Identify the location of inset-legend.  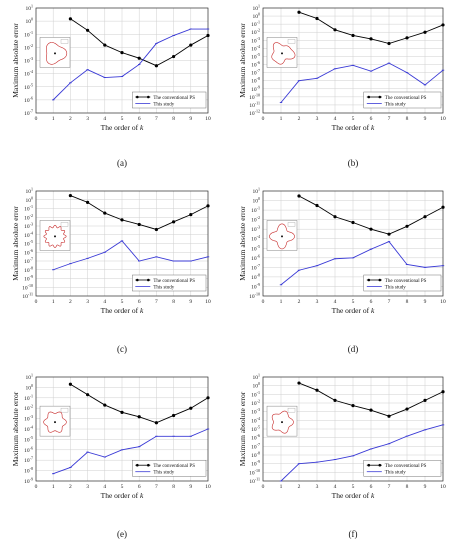
(291, 410).